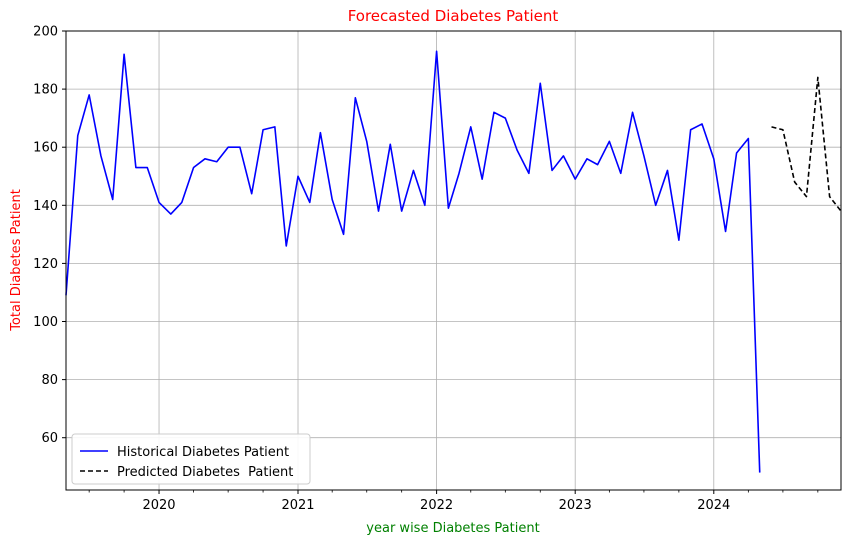  Describe the element at coordinates (158, 505) in the screenshot. I see `x-tick-label: 2020` at that location.